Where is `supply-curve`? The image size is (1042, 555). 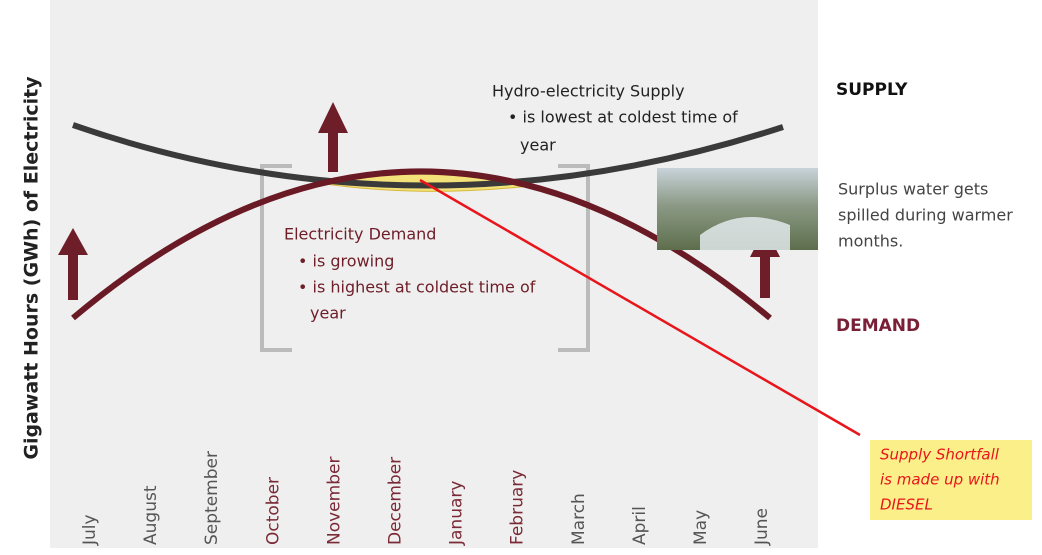 supply-curve is located at coordinates (428, 155).